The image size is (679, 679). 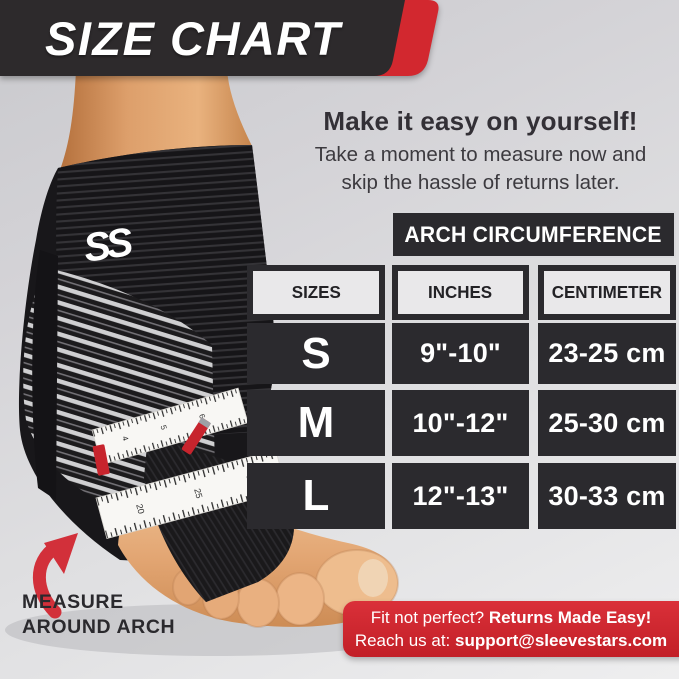 I want to click on page-title: SIZE CHART, so click(x=193, y=38).